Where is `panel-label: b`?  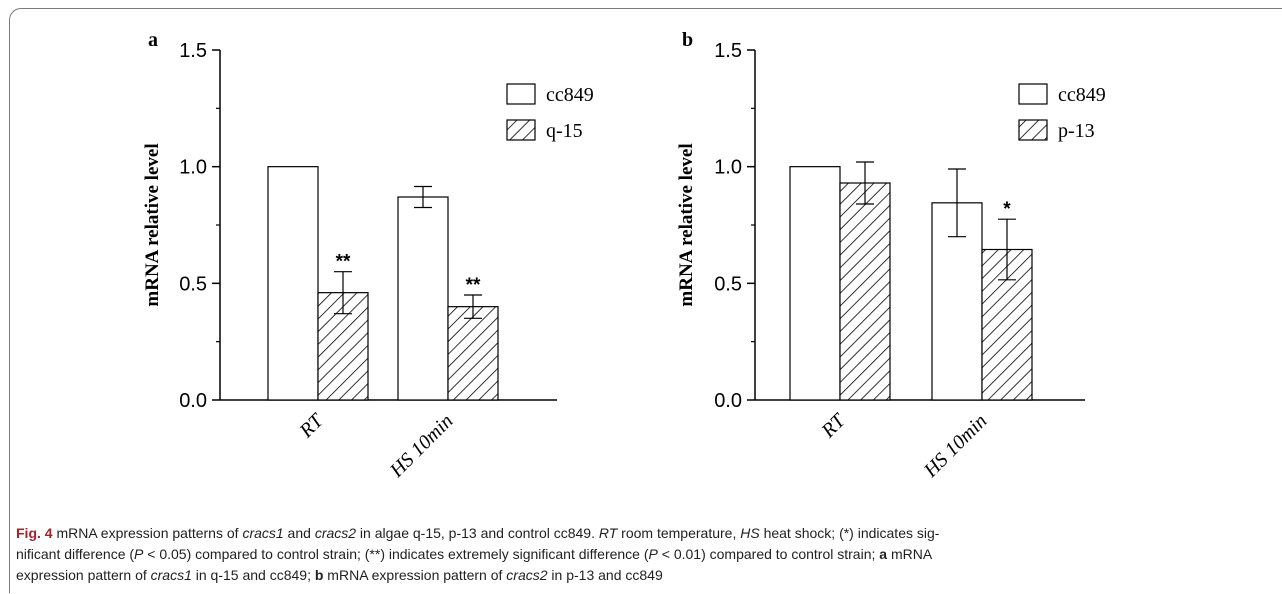
panel-label: b is located at coordinates (687, 40).